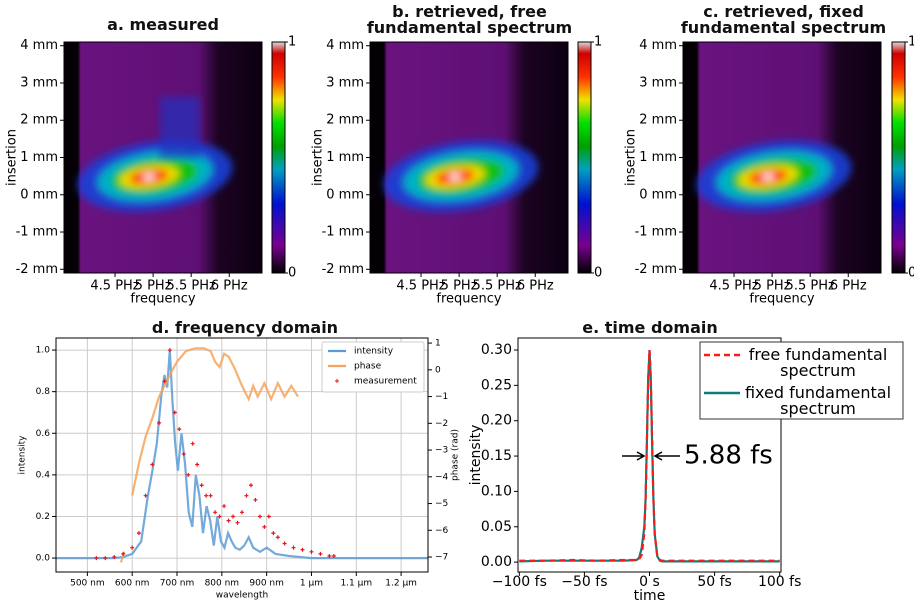 Image resolution: width=914 pixels, height=605 pixels. I want to click on y-axis-label: intensity, so click(476, 455).